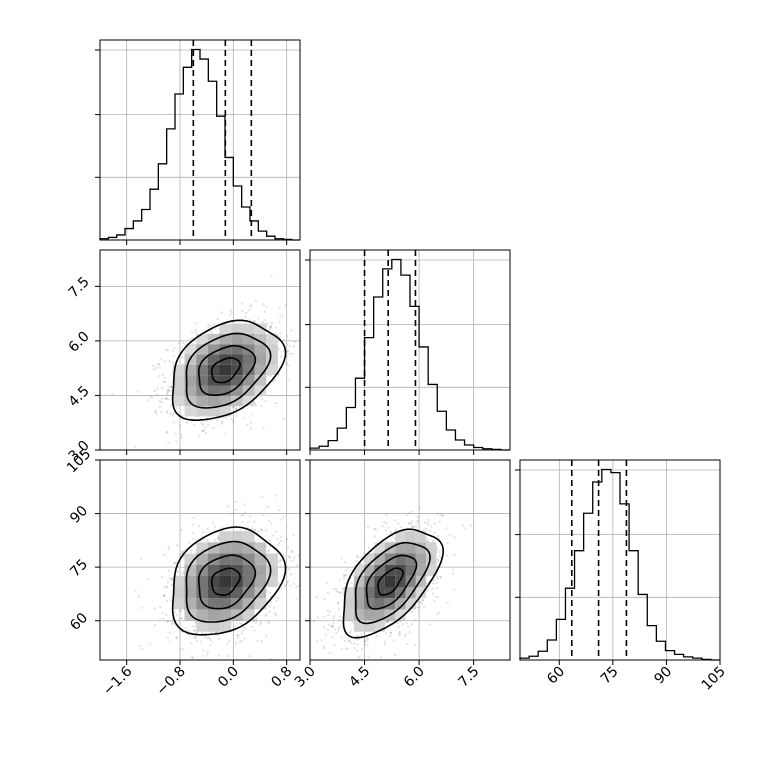  Describe the element at coordinates (663, 676) in the screenshot. I see `x-tick-label: 90` at that location.